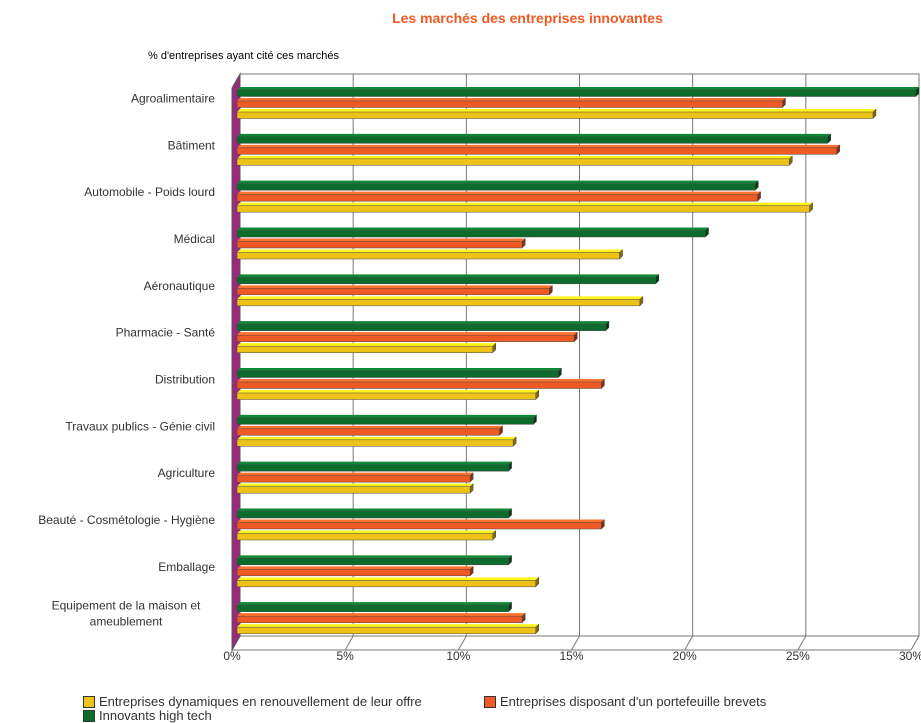 This screenshot has width=921, height=723. What do you see at coordinates (149, 192) in the screenshot?
I see `category-label: Automobile - Poids lourd` at bounding box center [149, 192].